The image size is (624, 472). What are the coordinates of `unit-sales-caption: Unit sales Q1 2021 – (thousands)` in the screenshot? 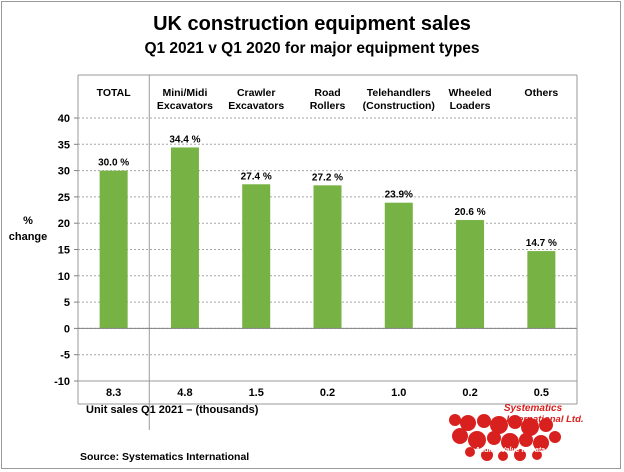 It's located at (172, 410).